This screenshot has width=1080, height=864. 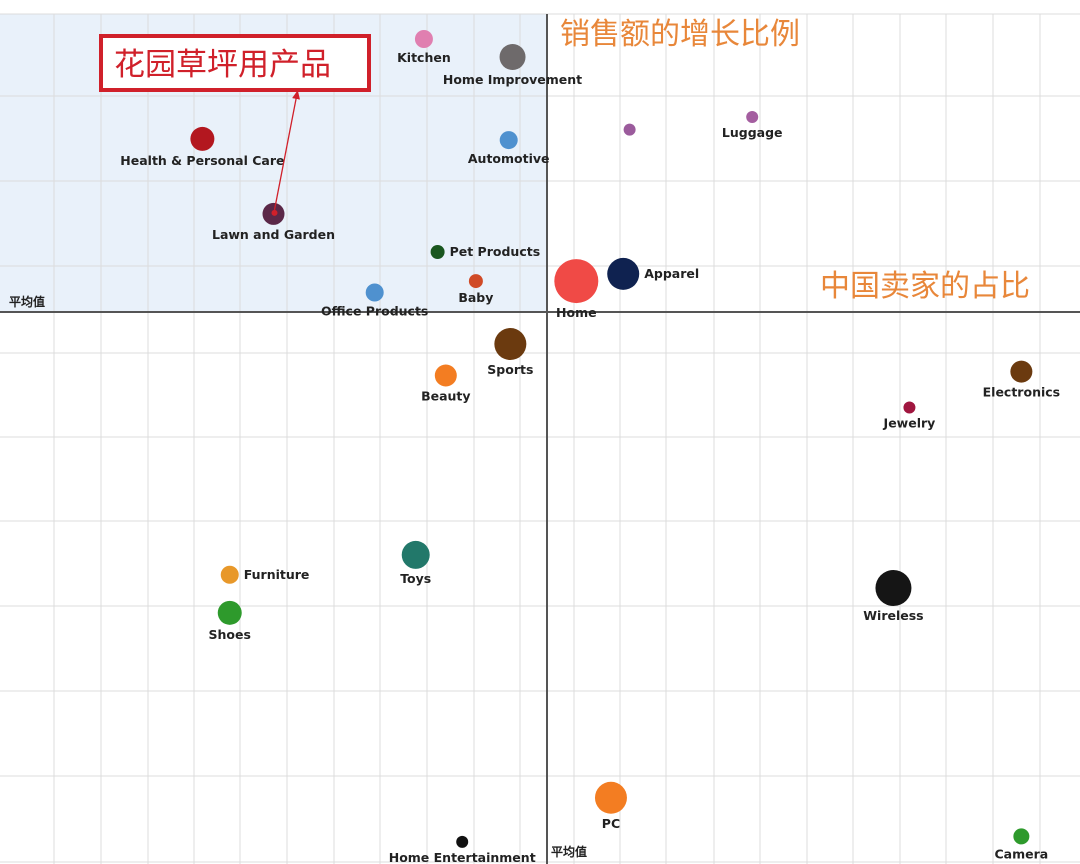 I want to click on point-label-automotive: Automotive, so click(x=509, y=158).